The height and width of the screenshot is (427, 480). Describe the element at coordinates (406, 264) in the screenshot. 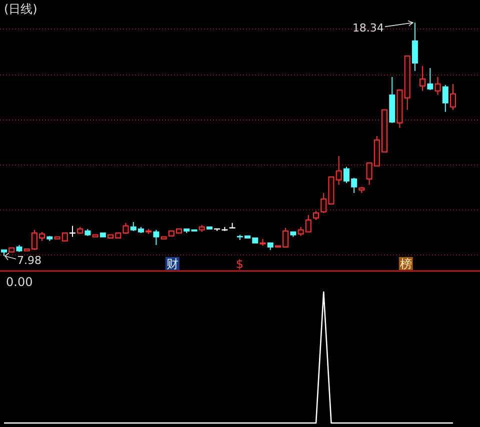

I see `text: 榜` at that location.